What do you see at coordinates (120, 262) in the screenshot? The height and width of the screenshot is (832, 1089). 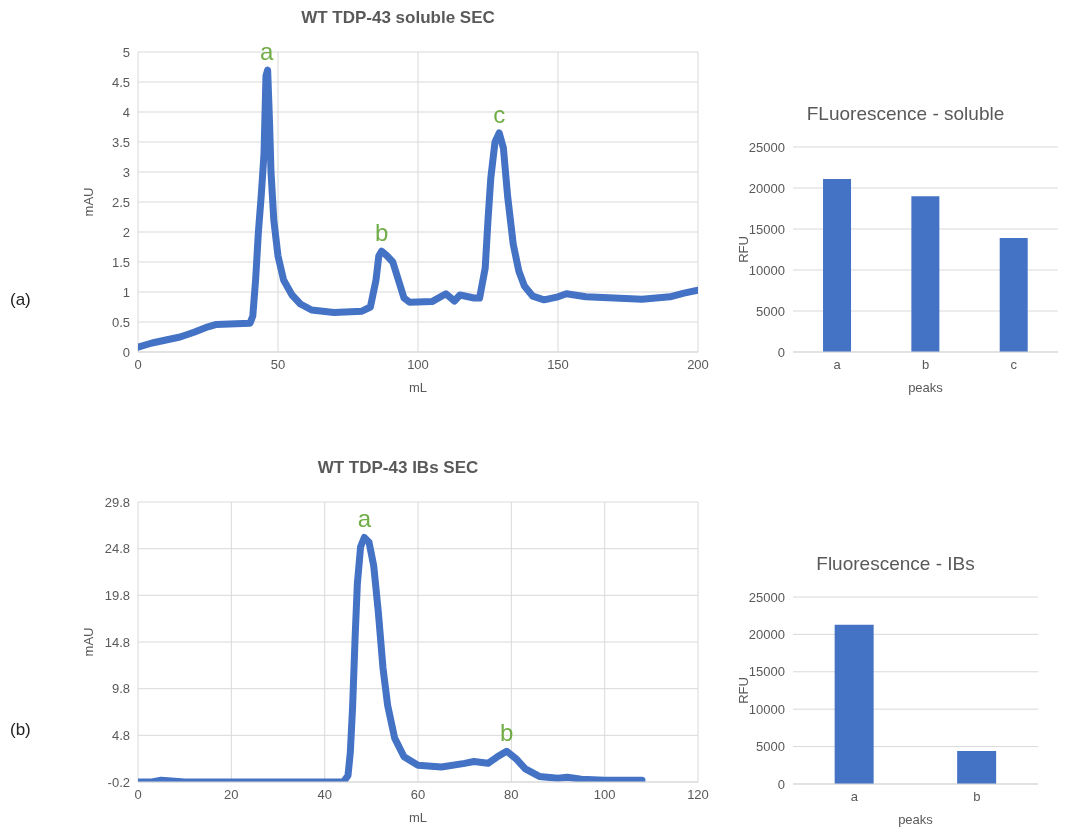 I see `y-tick-label: 1.5` at bounding box center [120, 262].